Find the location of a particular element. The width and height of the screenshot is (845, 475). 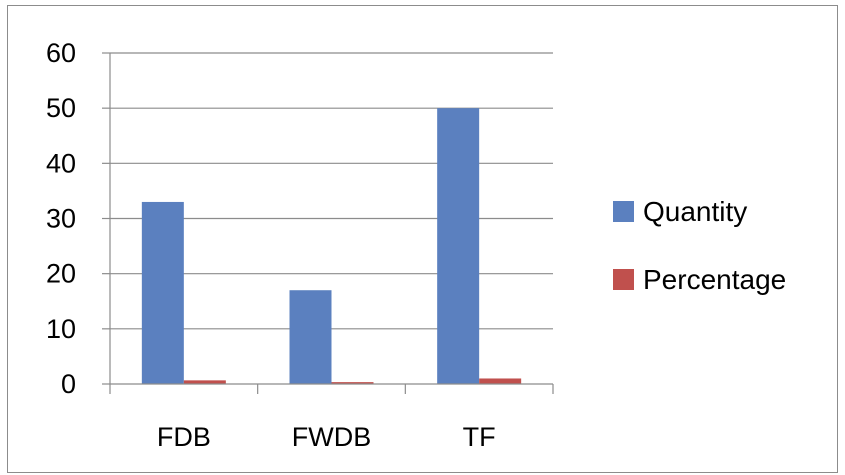

y-tick-label: 60 is located at coordinates (61, 53).